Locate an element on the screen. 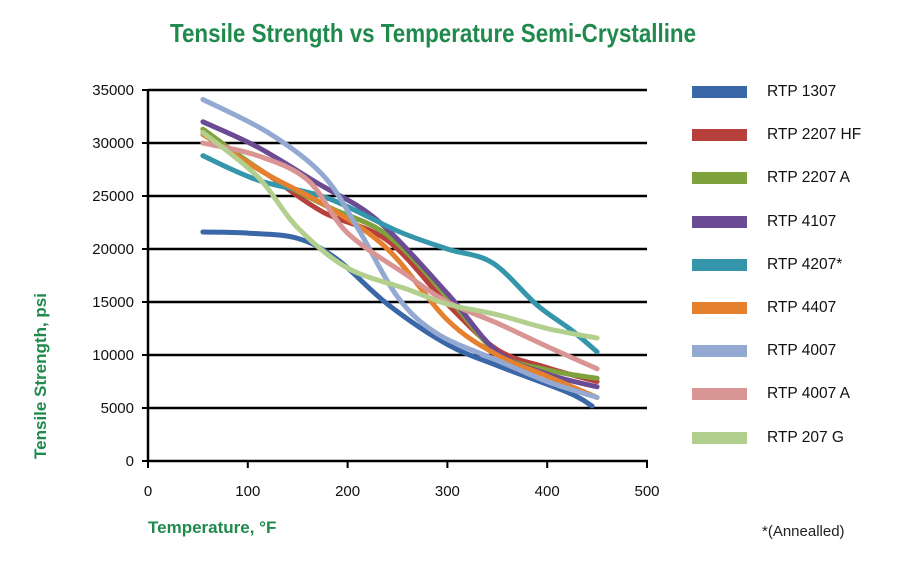  legend-item-rtp-4107: RTP 4107 is located at coordinates (764, 222).